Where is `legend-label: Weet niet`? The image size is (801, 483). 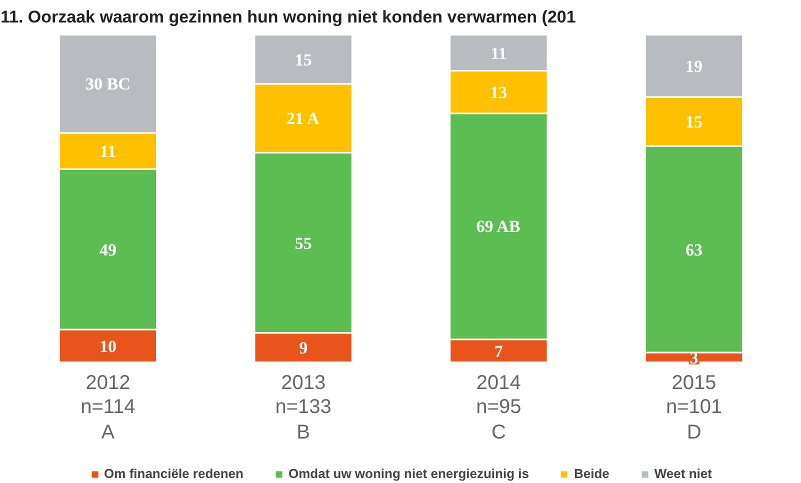 legend-label: Weet niet is located at coordinates (683, 473).